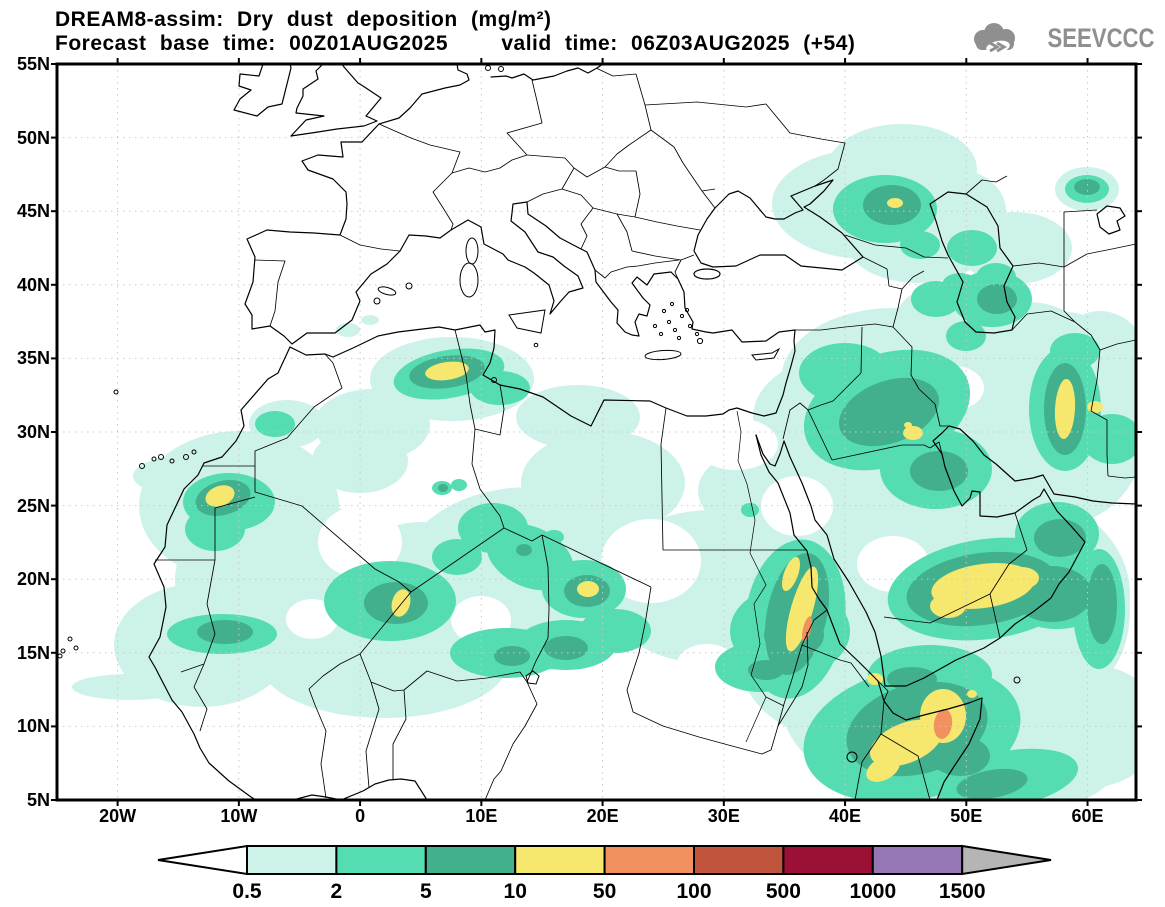 The width and height of the screenshot is (1165, 907). Describe the element at coordinates (262, 90) in the screenshot. I see `coastline-ireland` at that location.